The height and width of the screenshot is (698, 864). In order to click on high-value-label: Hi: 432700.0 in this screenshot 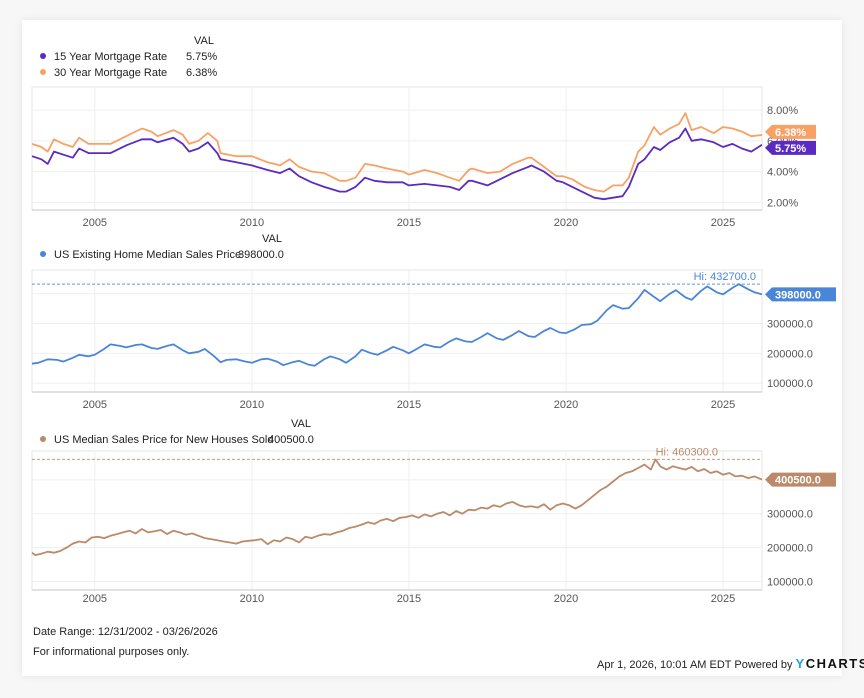, I will do `click(725, 277)`.